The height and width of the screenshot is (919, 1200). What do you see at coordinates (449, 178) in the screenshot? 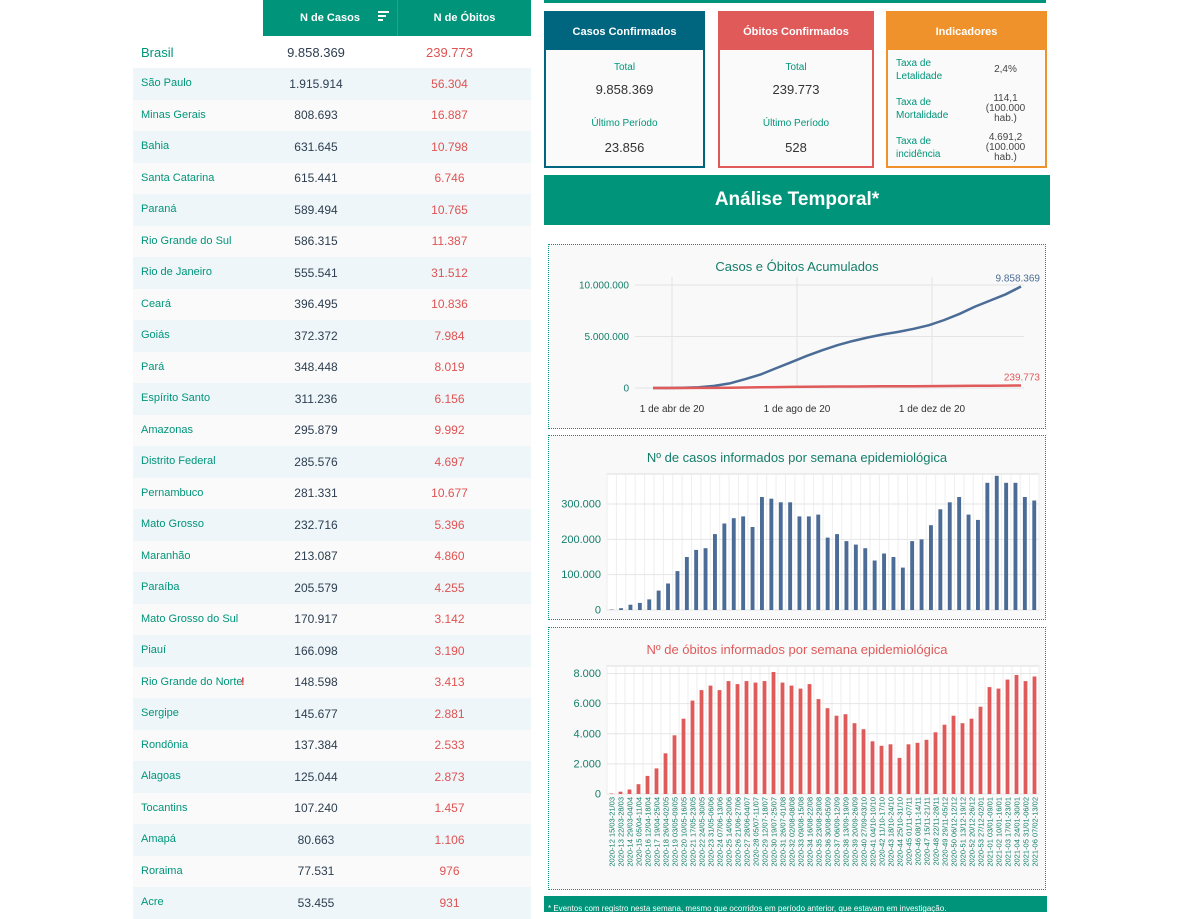
I see `deaths-cell: 6.746` at bounding box center [449, 178].